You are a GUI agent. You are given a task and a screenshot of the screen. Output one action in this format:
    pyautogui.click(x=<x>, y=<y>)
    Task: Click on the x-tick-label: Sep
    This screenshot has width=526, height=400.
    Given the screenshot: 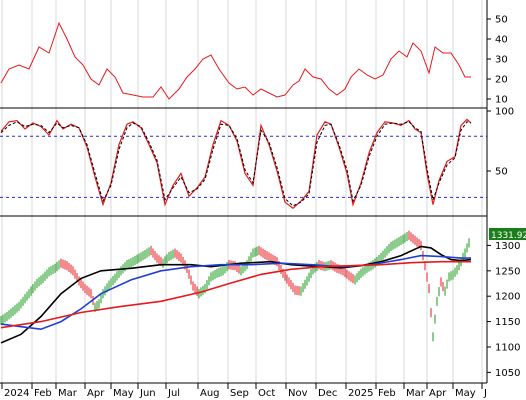 What is the action you would take?
    pyautogui.click(x=239, y=393)
    